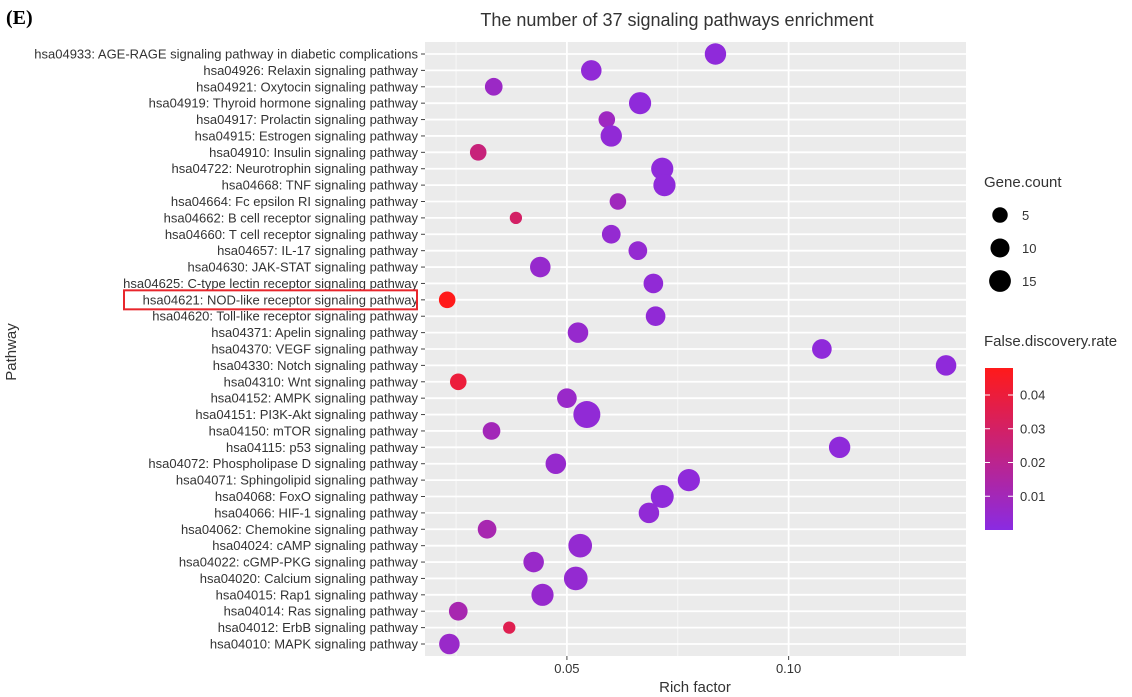  What do you see at coordinates (1032, 496) in the screenshot?
I see `colorbar-label: 0.01` at bounding box center [1032, 496].